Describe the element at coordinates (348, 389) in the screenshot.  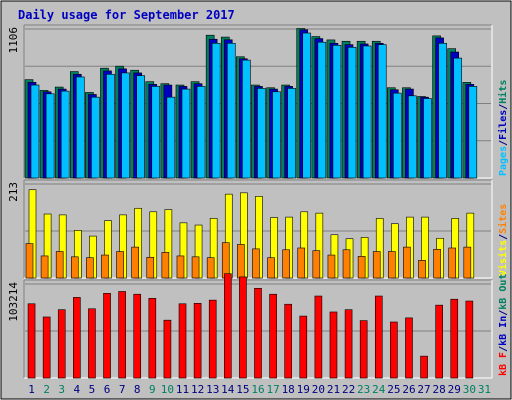
I see `x-tick-label-day-22: 22` at that location.